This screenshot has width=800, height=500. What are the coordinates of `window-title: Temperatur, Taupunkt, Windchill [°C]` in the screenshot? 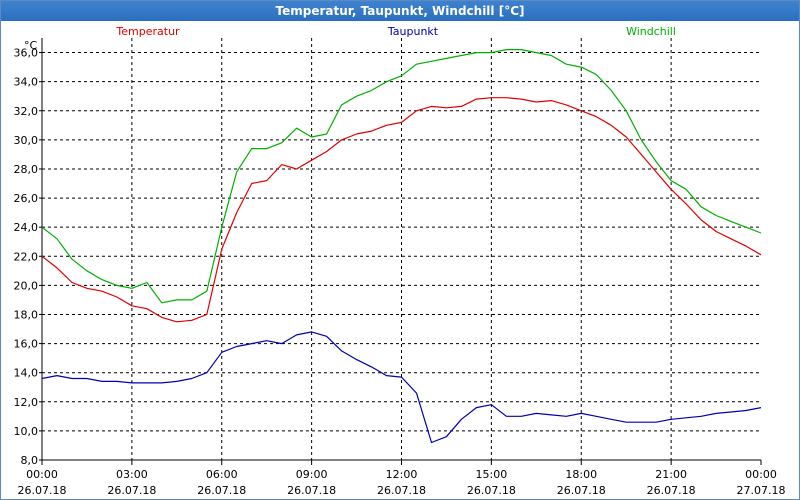 It's located at (400, 11).